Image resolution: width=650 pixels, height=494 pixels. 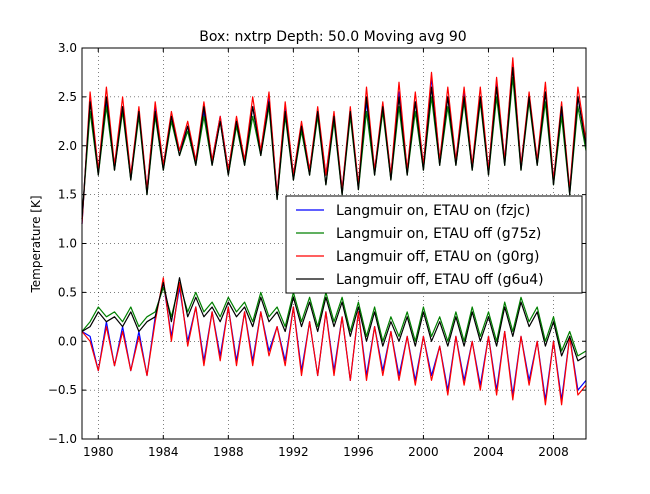 I want to click on y-tick-label: 0.0, so click(x=67, y=341).